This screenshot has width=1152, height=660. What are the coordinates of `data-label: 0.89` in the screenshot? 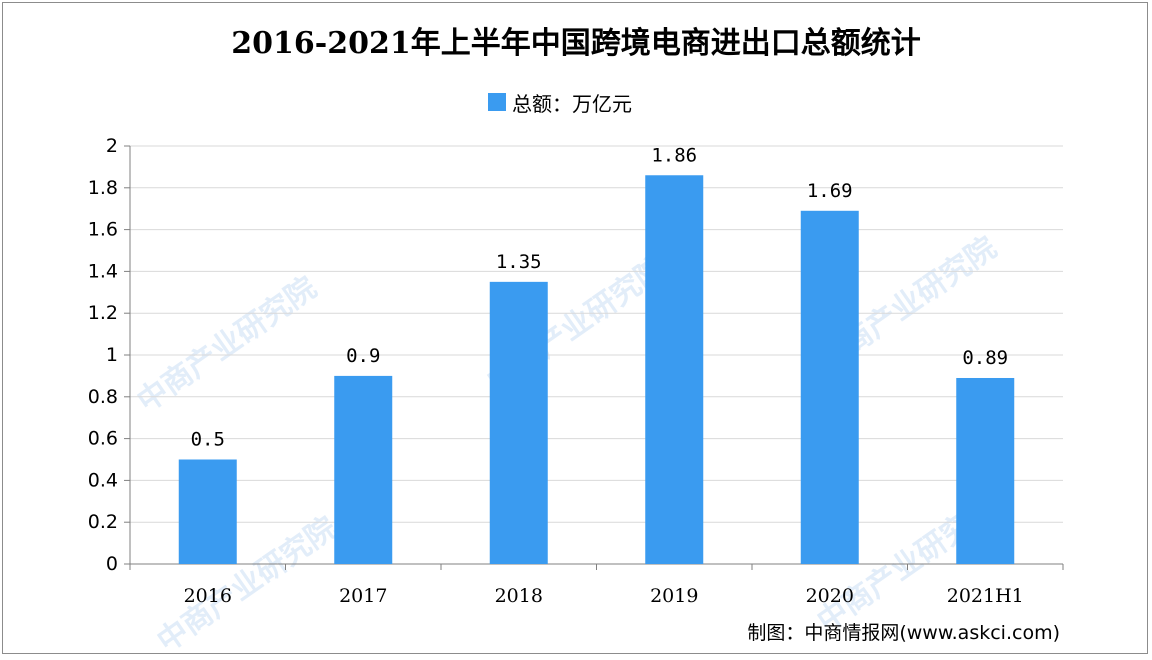 It's located at (985, 358).